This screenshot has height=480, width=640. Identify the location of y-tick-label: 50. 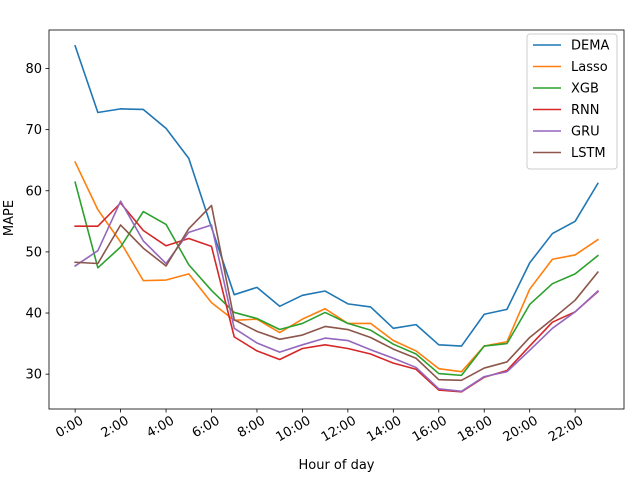
(33, 252).